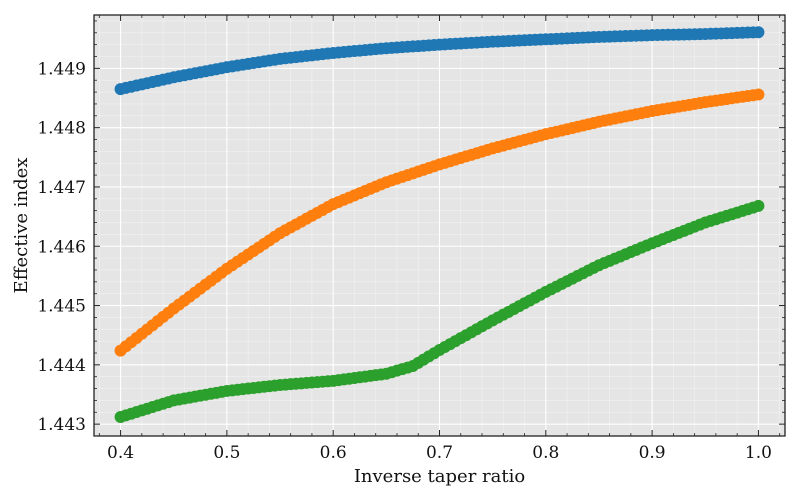 The image size is (800, 500). What do you see at coordinates (61, 425) in the screenshot?
I see `y-tick-label: 1.443` at bounding box center [61, 425].